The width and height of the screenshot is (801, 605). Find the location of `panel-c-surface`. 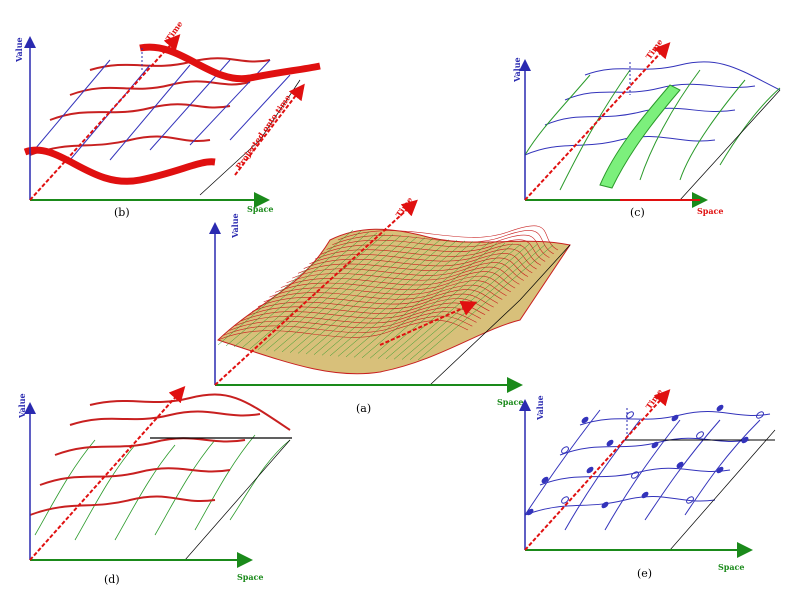

panel-c-surface is located at coordinates (652, 131).